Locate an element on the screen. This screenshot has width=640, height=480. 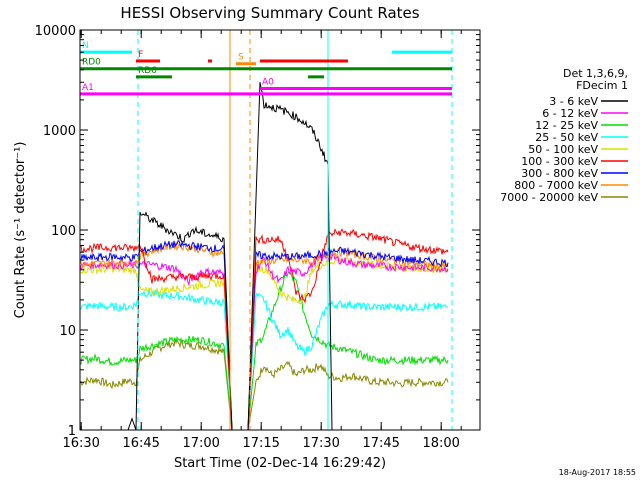
y-tick-label: 10000 is located at coordinates (55, 31).